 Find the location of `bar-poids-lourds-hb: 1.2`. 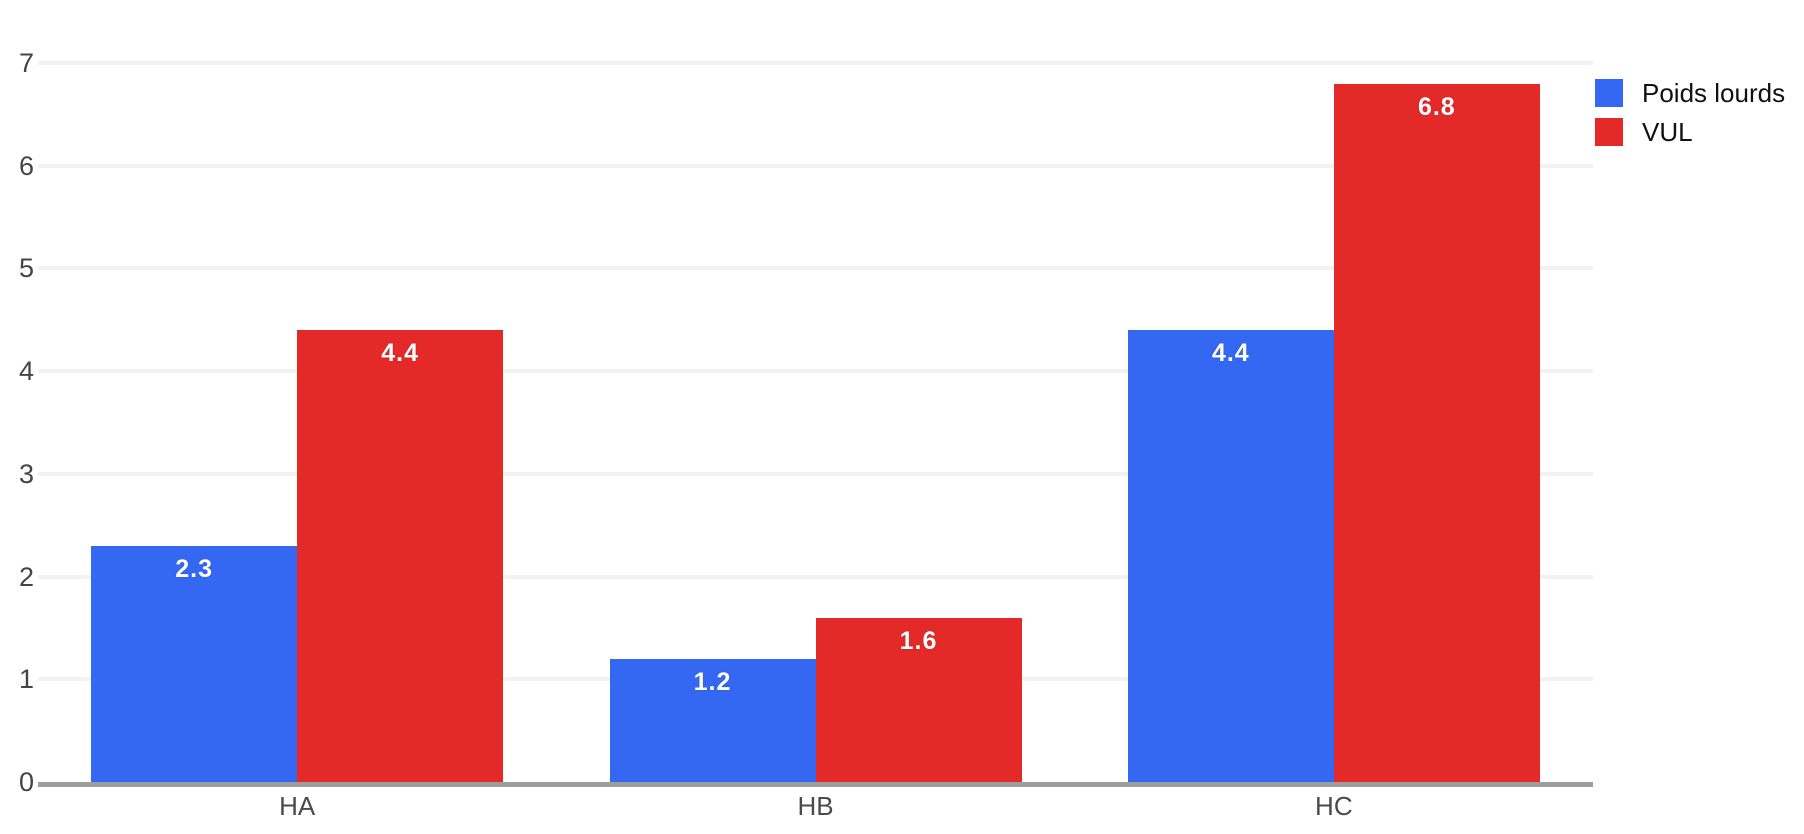

bar-poids-lourds-hb: 1.2 is located at coordinates (712, 720).